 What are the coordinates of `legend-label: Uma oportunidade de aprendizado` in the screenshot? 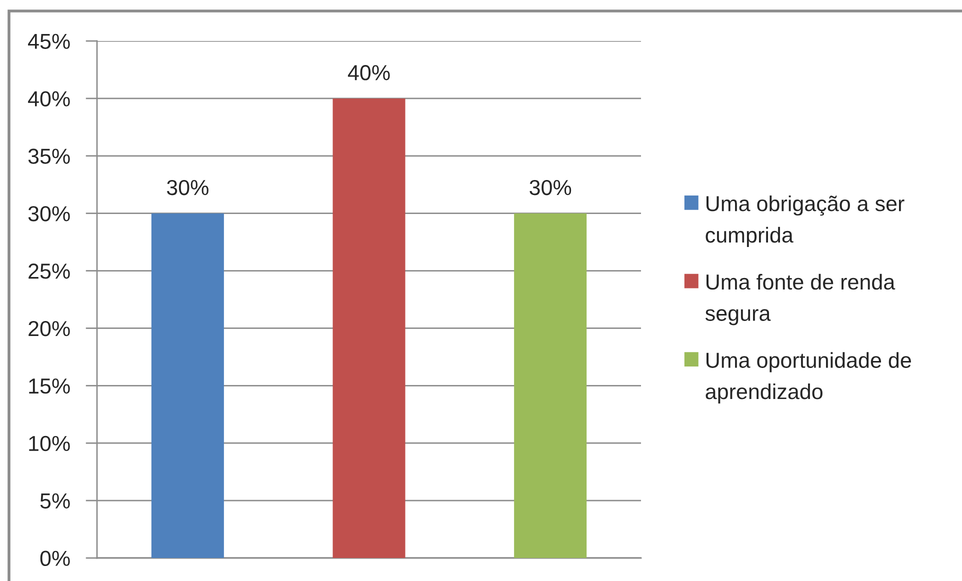 It's located at (808, 378).